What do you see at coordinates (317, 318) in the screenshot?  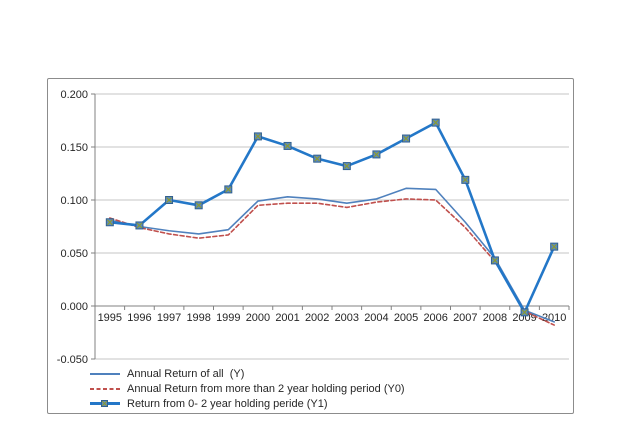 I see `svg-text: 2002` at bounding box center [317, 318].